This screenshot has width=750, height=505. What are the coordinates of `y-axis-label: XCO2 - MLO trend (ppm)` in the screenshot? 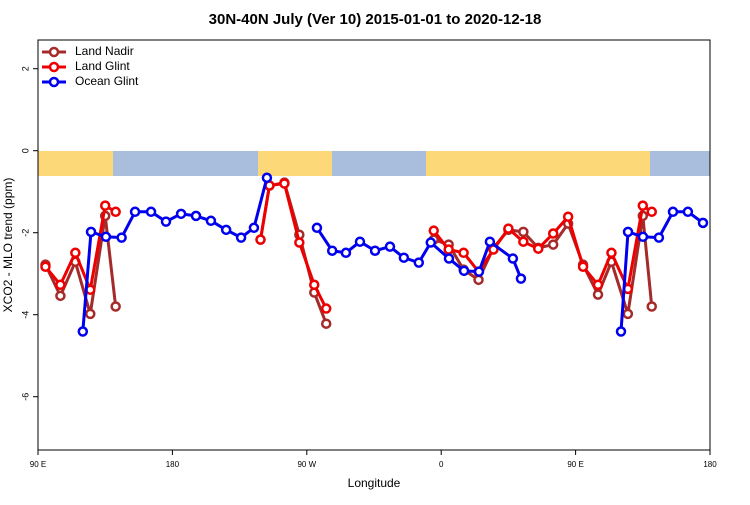 It's located at (8, 245).